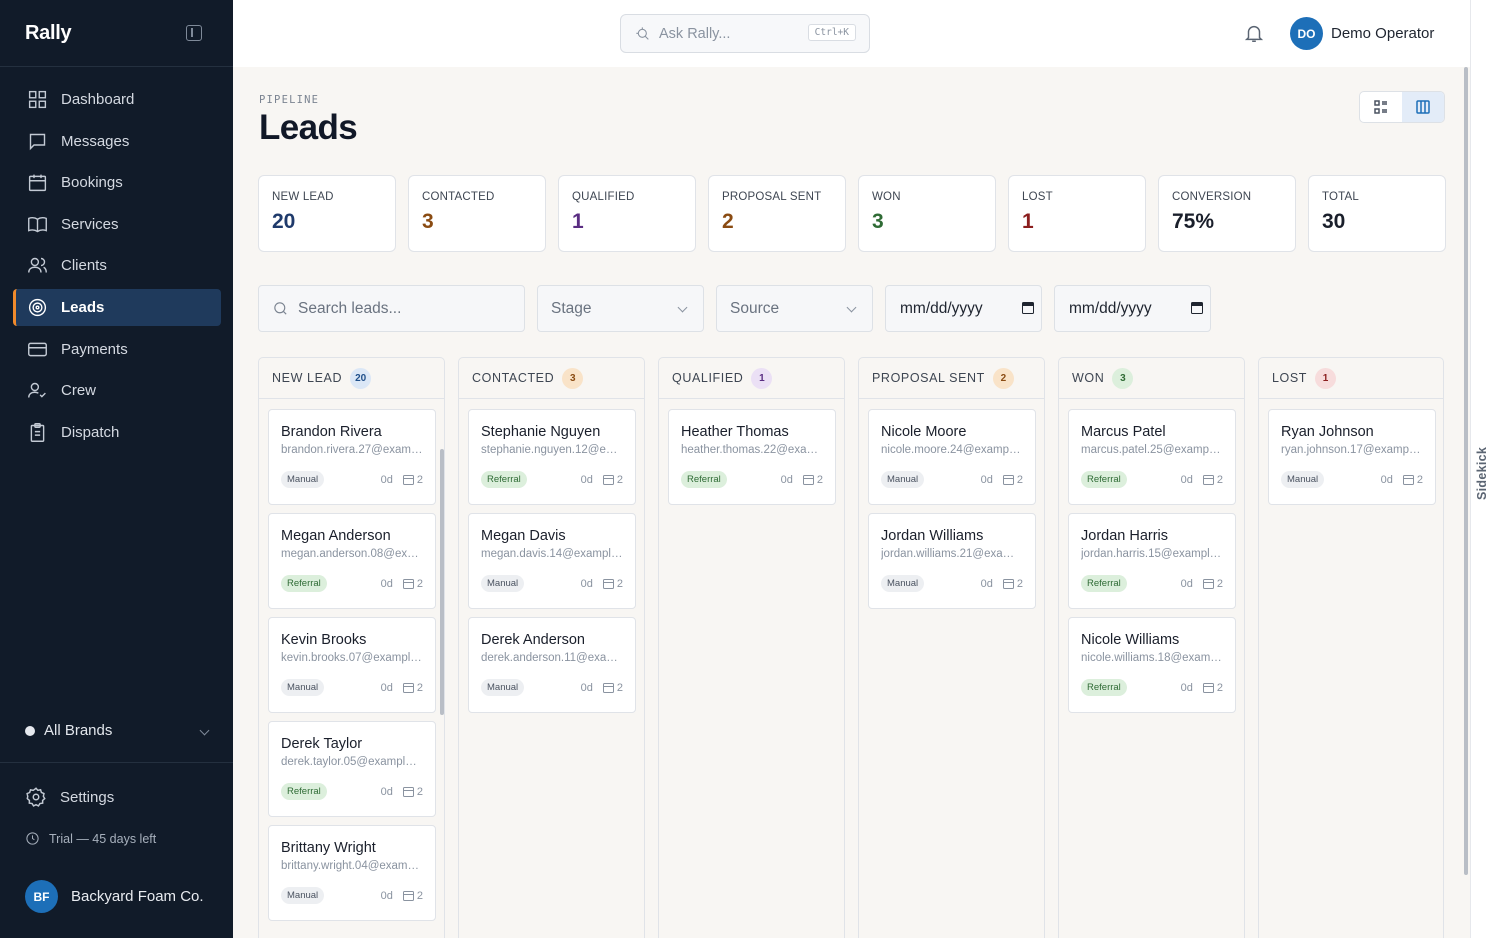 The height and width of the screenshot is (938, 1500). I want to click on date-to-input: mm/dd/yyyy, so click(1132, 308).